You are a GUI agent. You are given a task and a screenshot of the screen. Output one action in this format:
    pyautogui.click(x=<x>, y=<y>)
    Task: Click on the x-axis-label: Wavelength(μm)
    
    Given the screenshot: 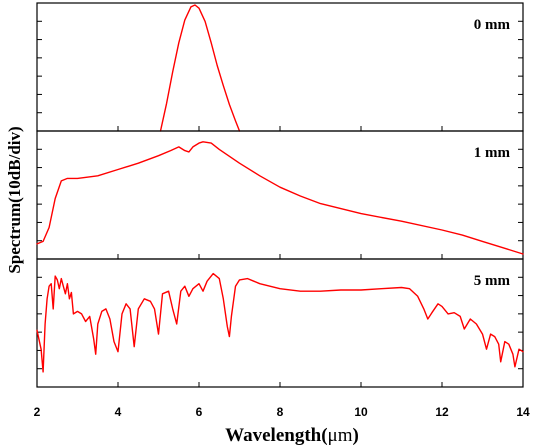 What is the action you would take?
    pyautogui.click(x=292, y=435)
    